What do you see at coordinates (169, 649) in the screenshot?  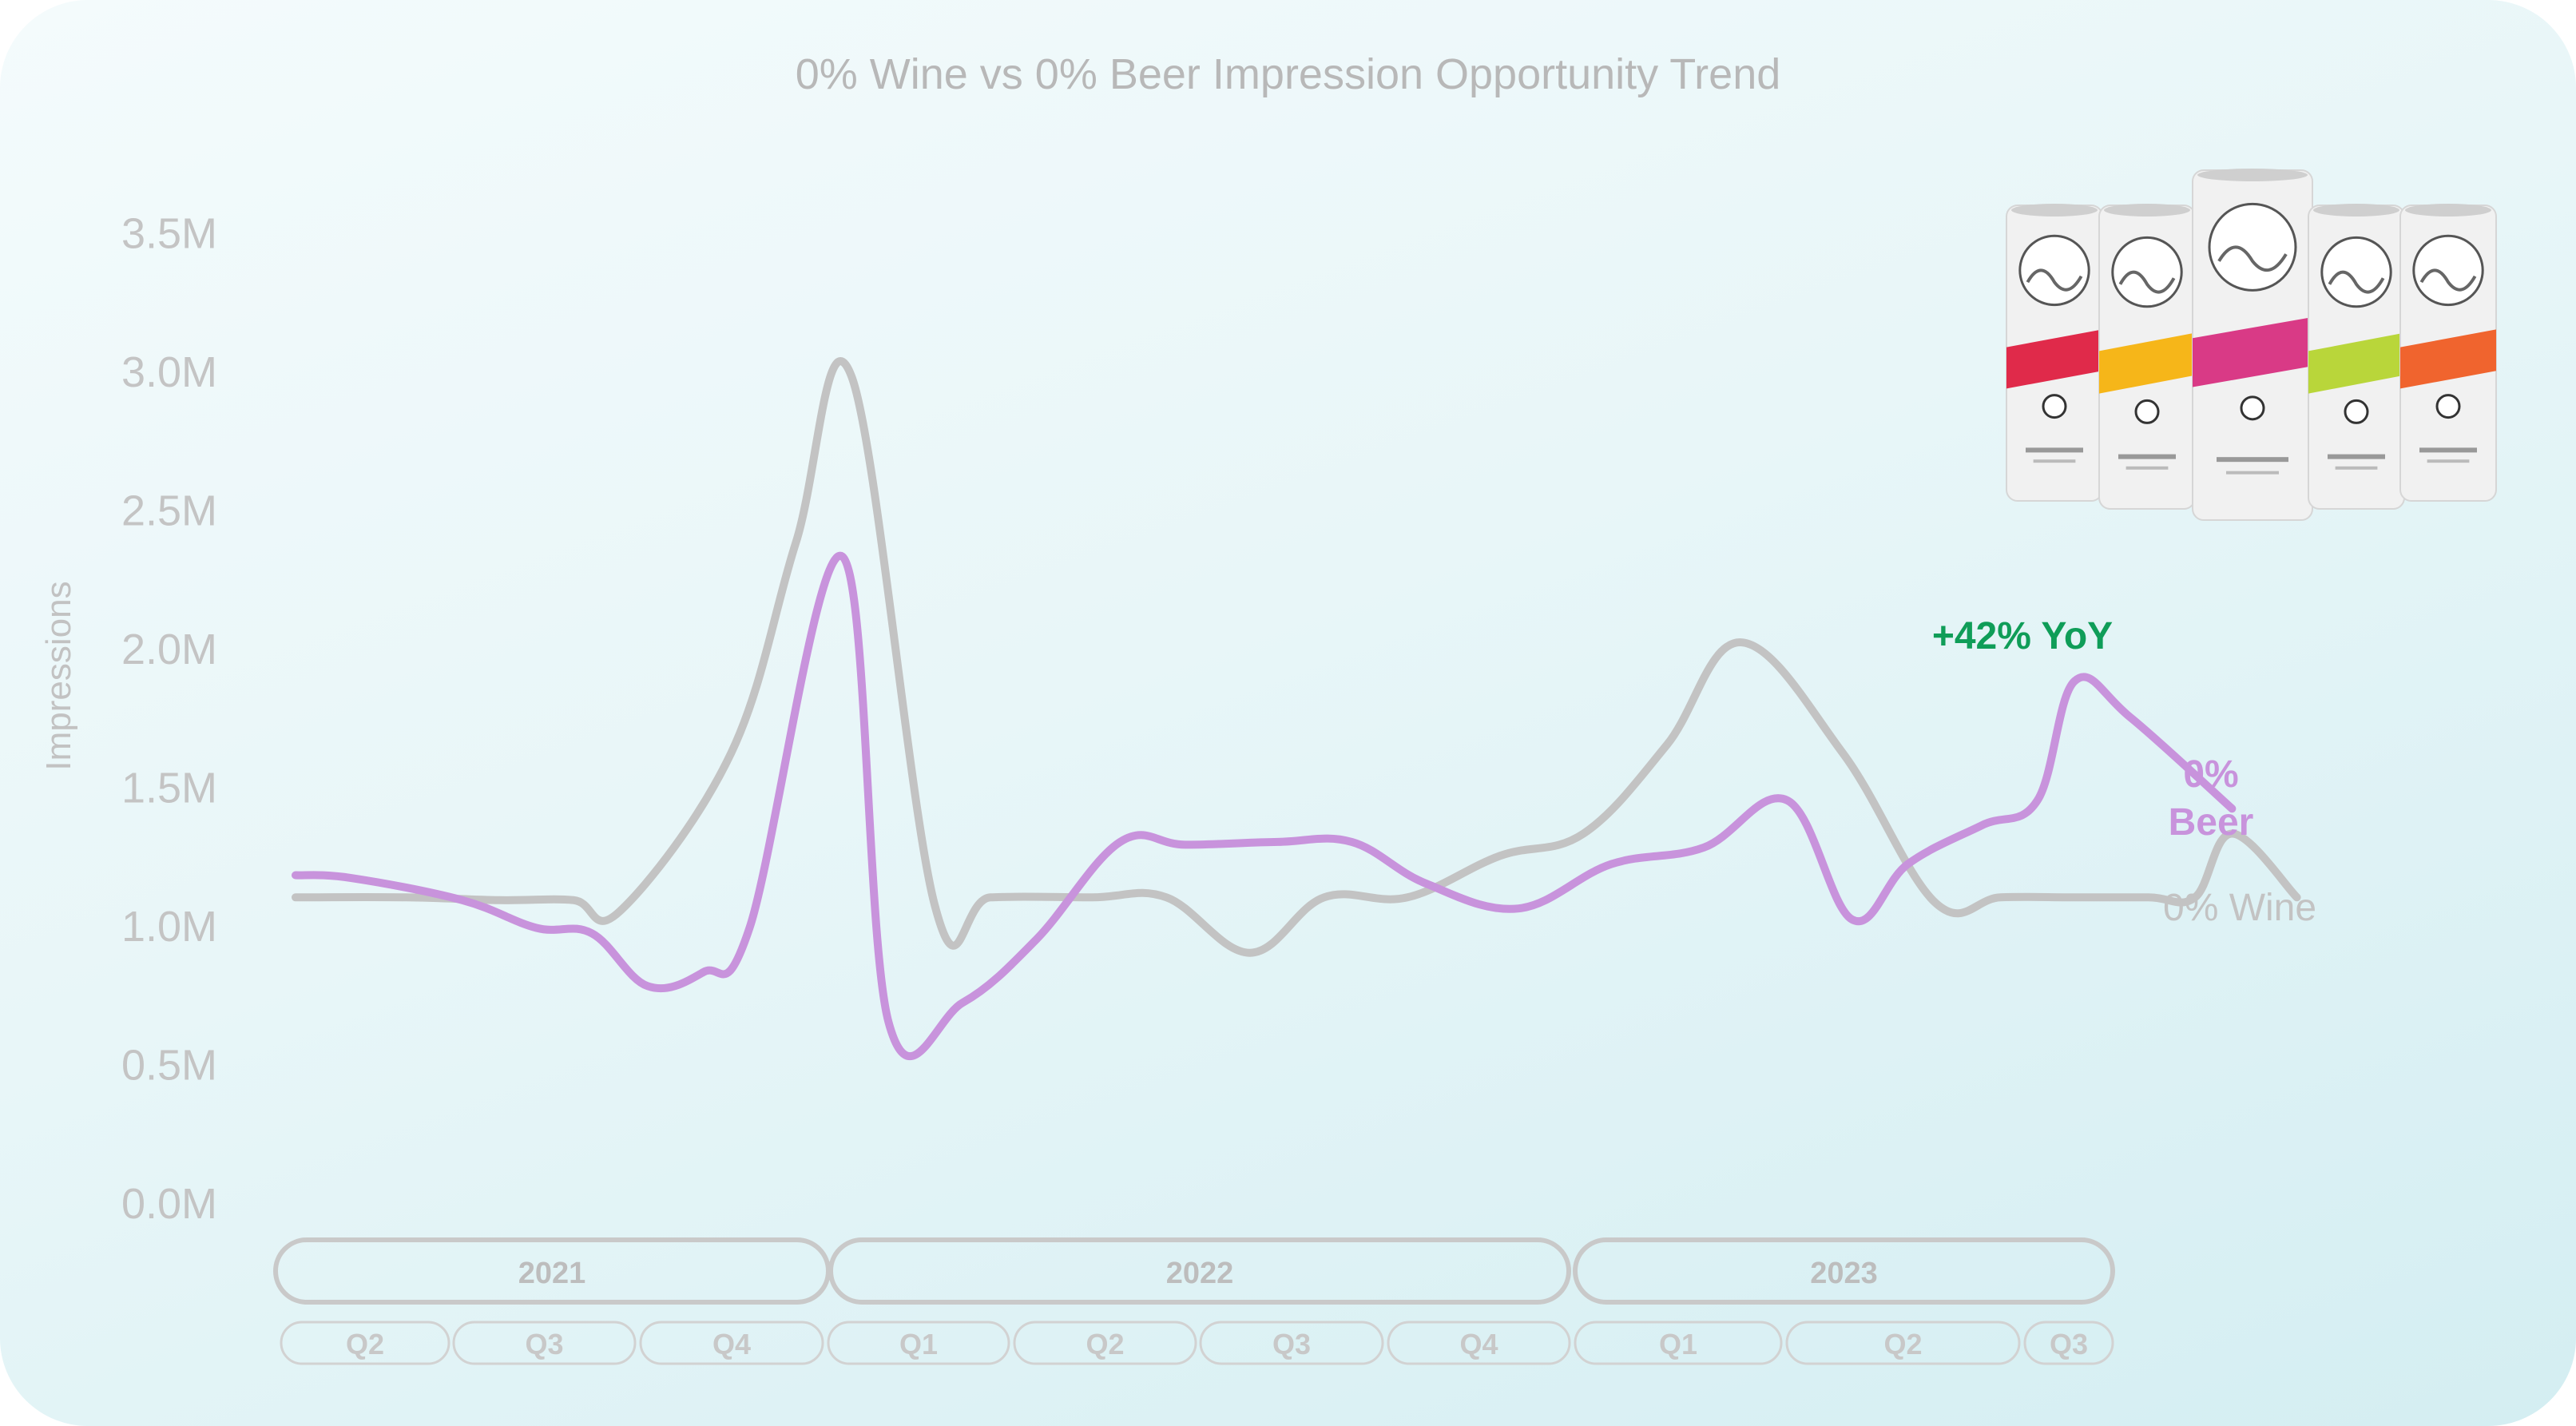 I see `y-tick-label: 2.0M` at bounding box center [169, 649].